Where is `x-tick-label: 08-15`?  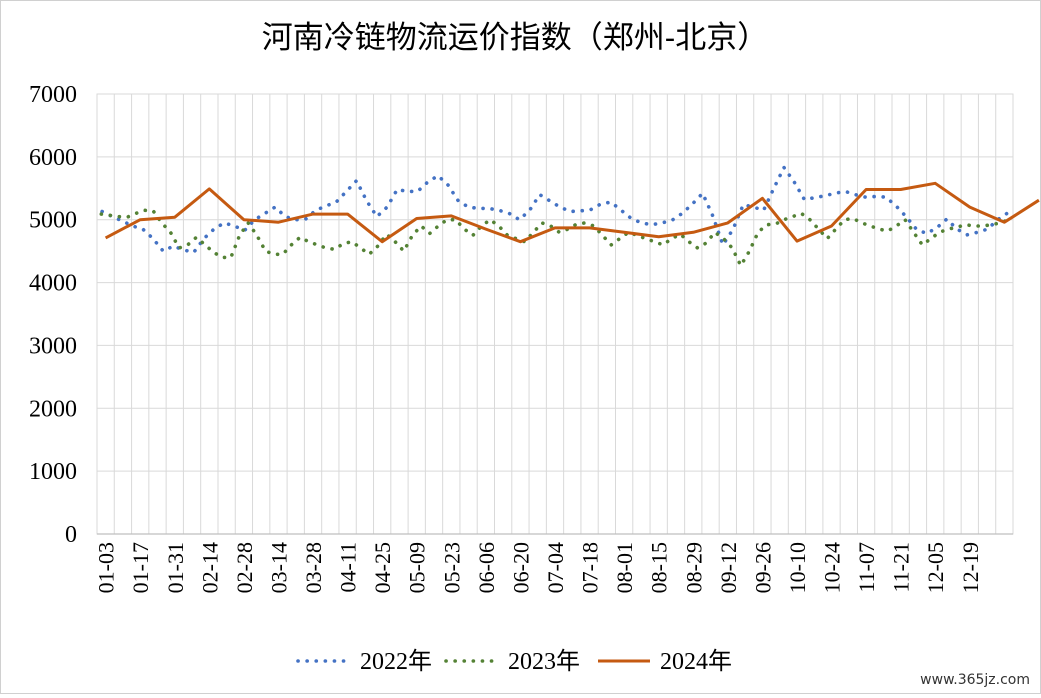 x-tick-label: 08-15 is located at coordinates (659, 567).